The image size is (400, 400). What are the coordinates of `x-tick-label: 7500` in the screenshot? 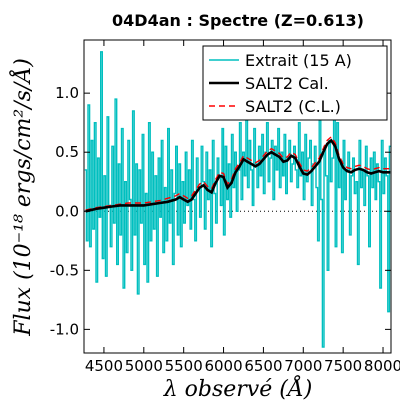 It's located at (343, 366).